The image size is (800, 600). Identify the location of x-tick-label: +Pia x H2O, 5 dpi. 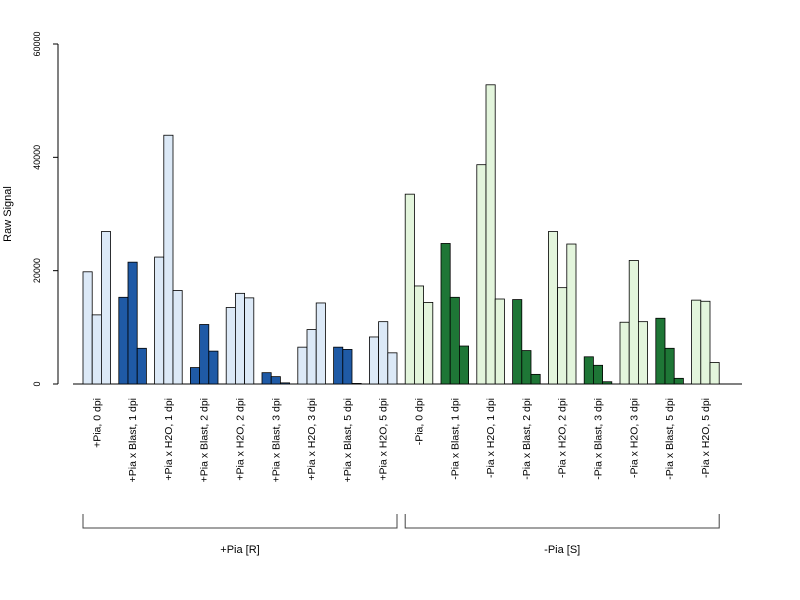
(384, 439).